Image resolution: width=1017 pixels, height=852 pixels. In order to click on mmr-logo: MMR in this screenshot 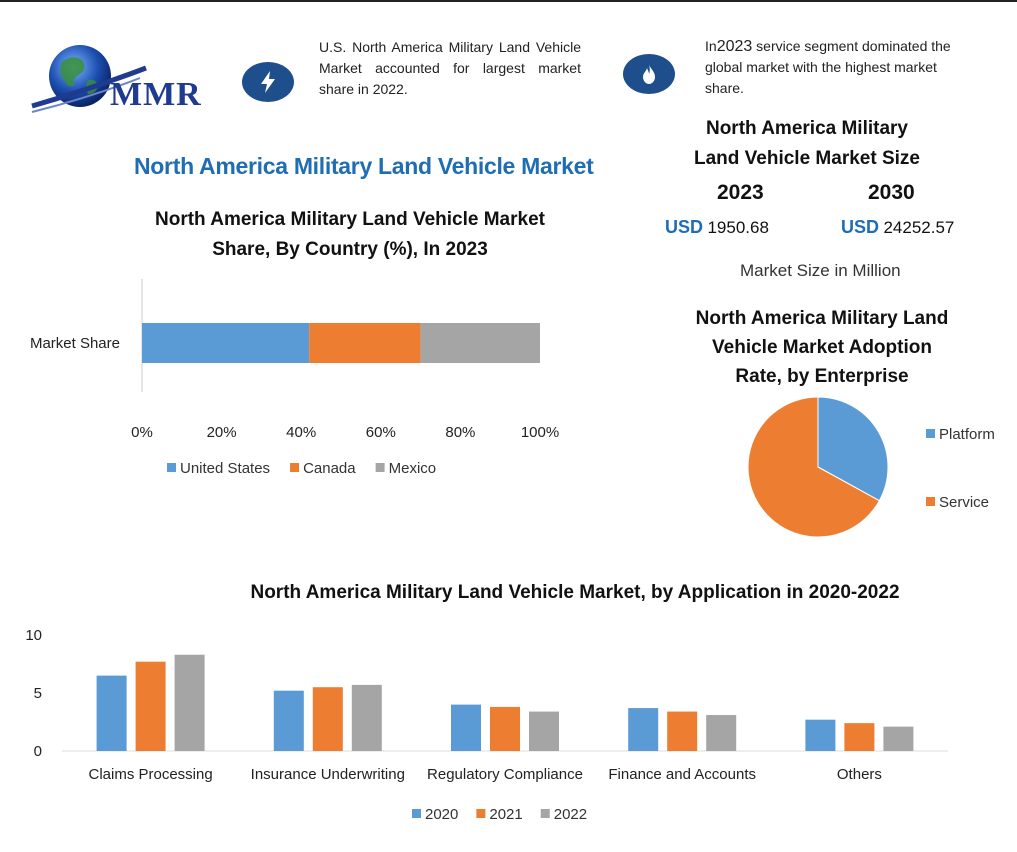, I will do `click(128, 80)`.